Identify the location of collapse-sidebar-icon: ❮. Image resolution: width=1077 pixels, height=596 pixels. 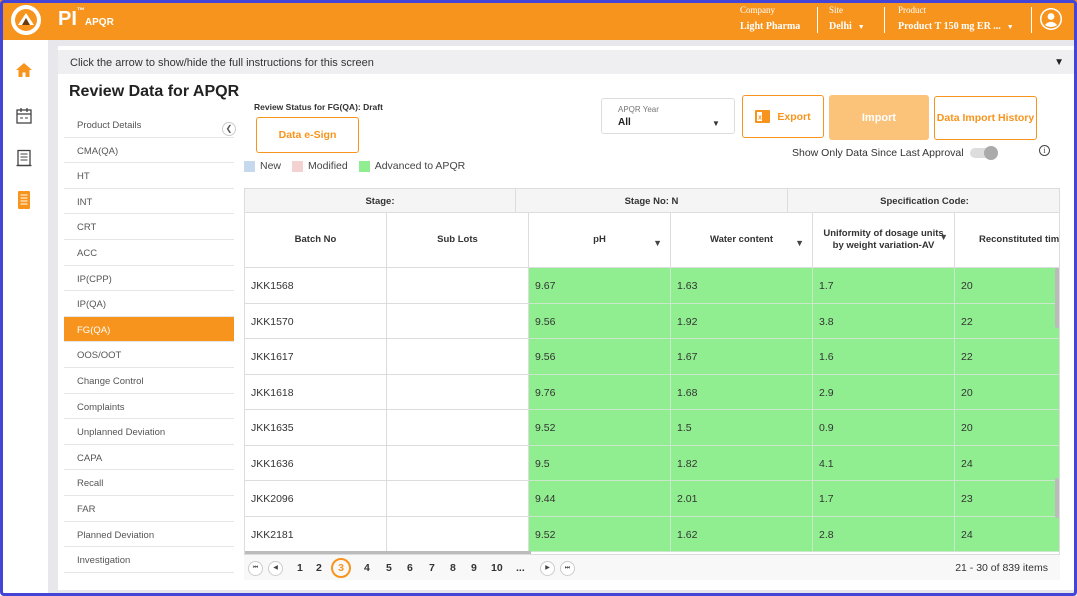
(229, 129).